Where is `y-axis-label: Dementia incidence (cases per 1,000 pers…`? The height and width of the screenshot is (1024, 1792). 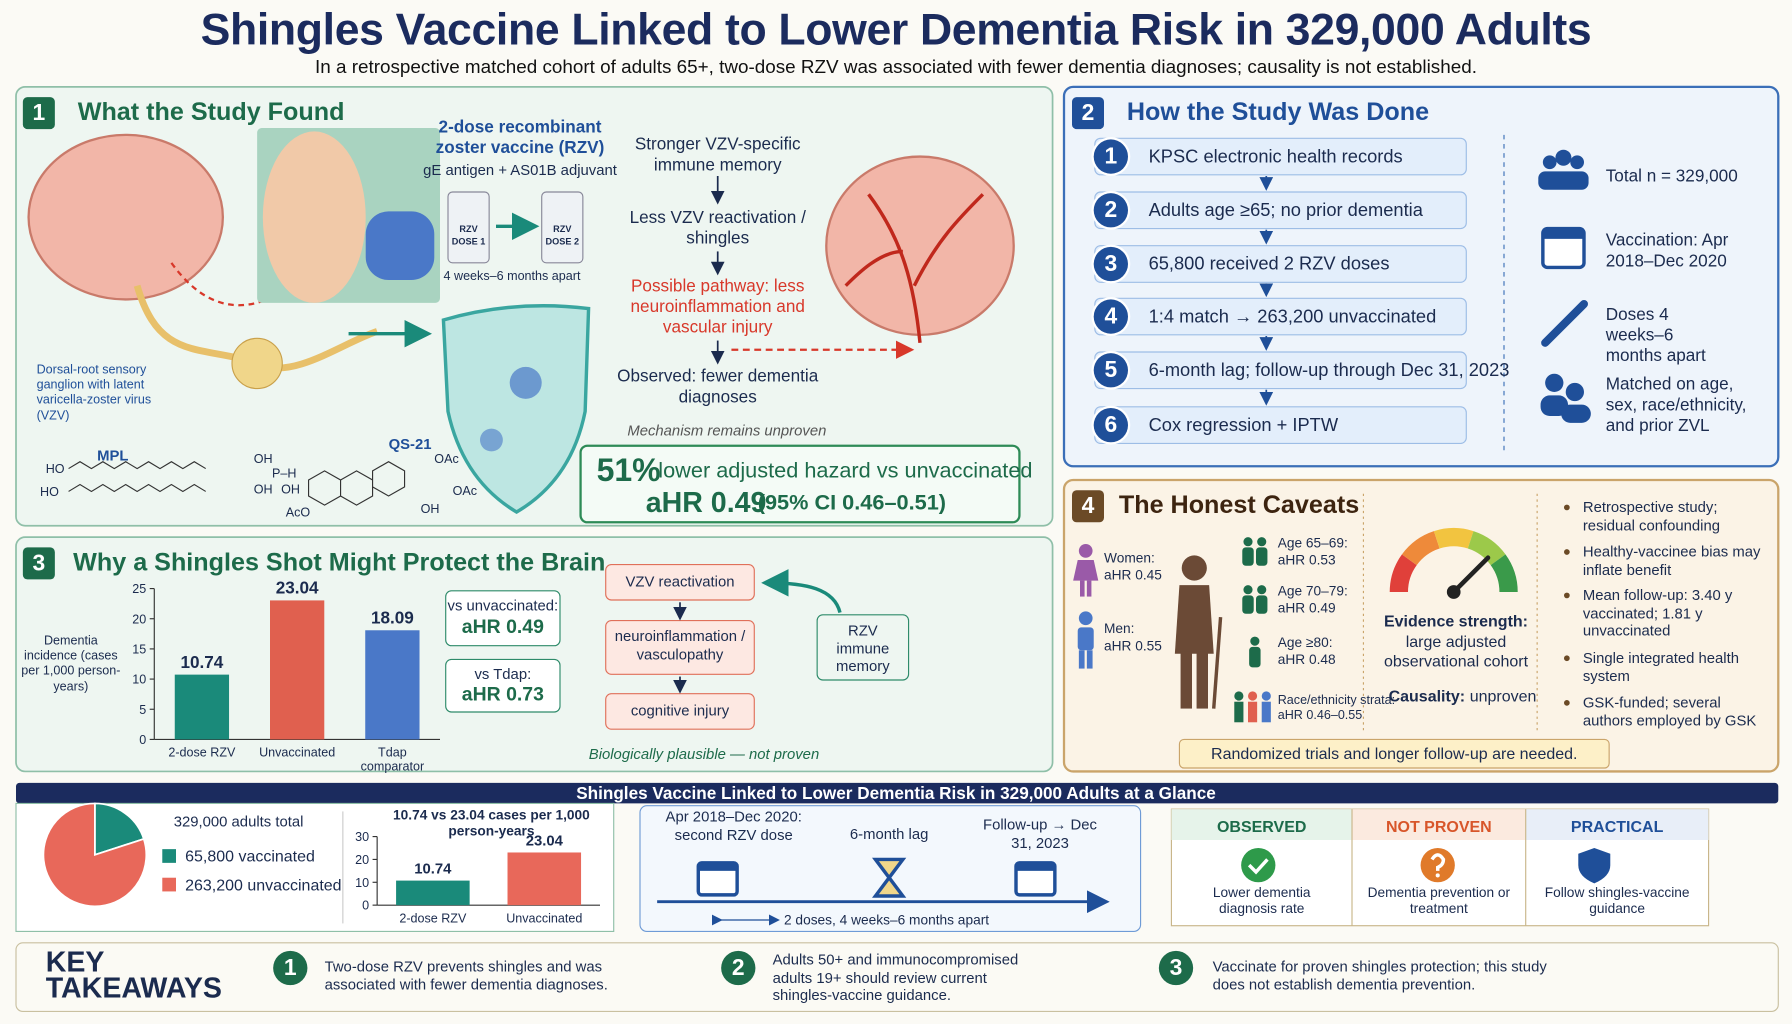 y-axis-label: Dementia incidence (cases per 1,000 pers… is located at coordinates (71, 664).